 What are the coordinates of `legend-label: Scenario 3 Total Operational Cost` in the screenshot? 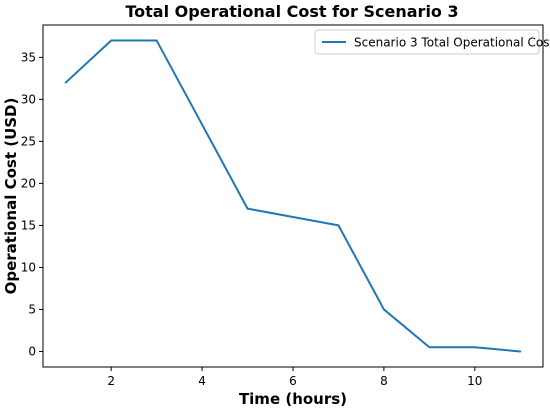 It's located at (452, 43).